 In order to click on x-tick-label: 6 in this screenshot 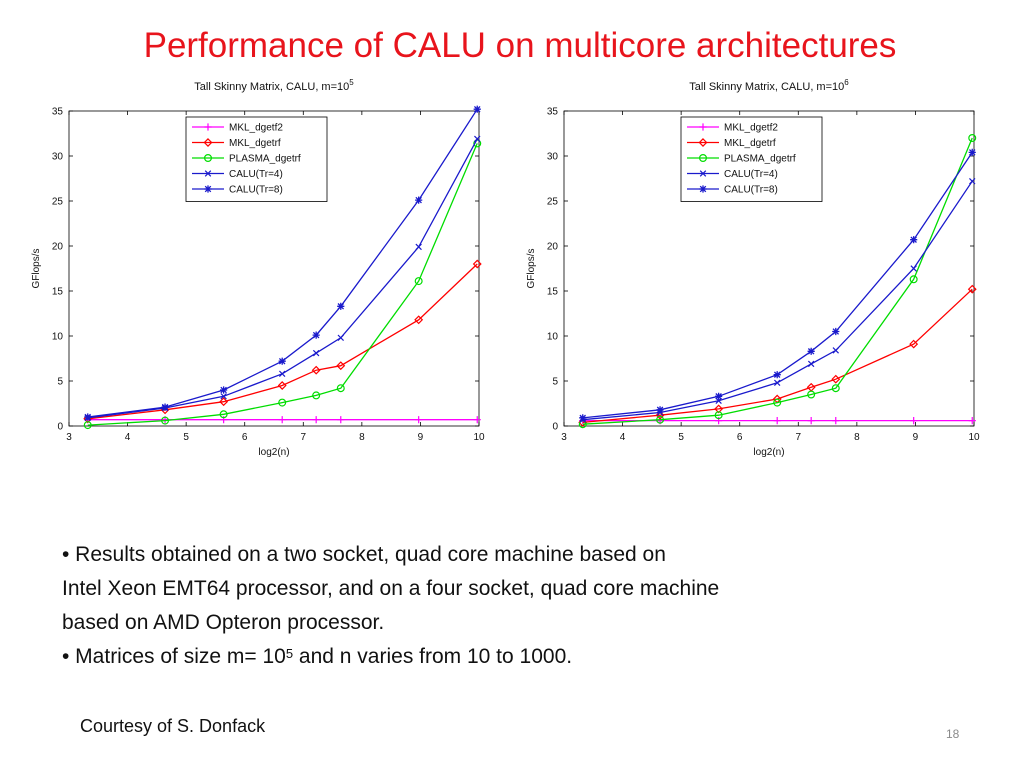, I will do `click(740, 437)`.